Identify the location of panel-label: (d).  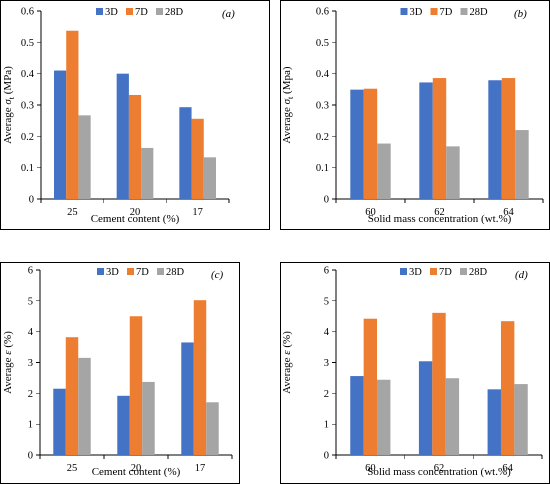
(521, 275).